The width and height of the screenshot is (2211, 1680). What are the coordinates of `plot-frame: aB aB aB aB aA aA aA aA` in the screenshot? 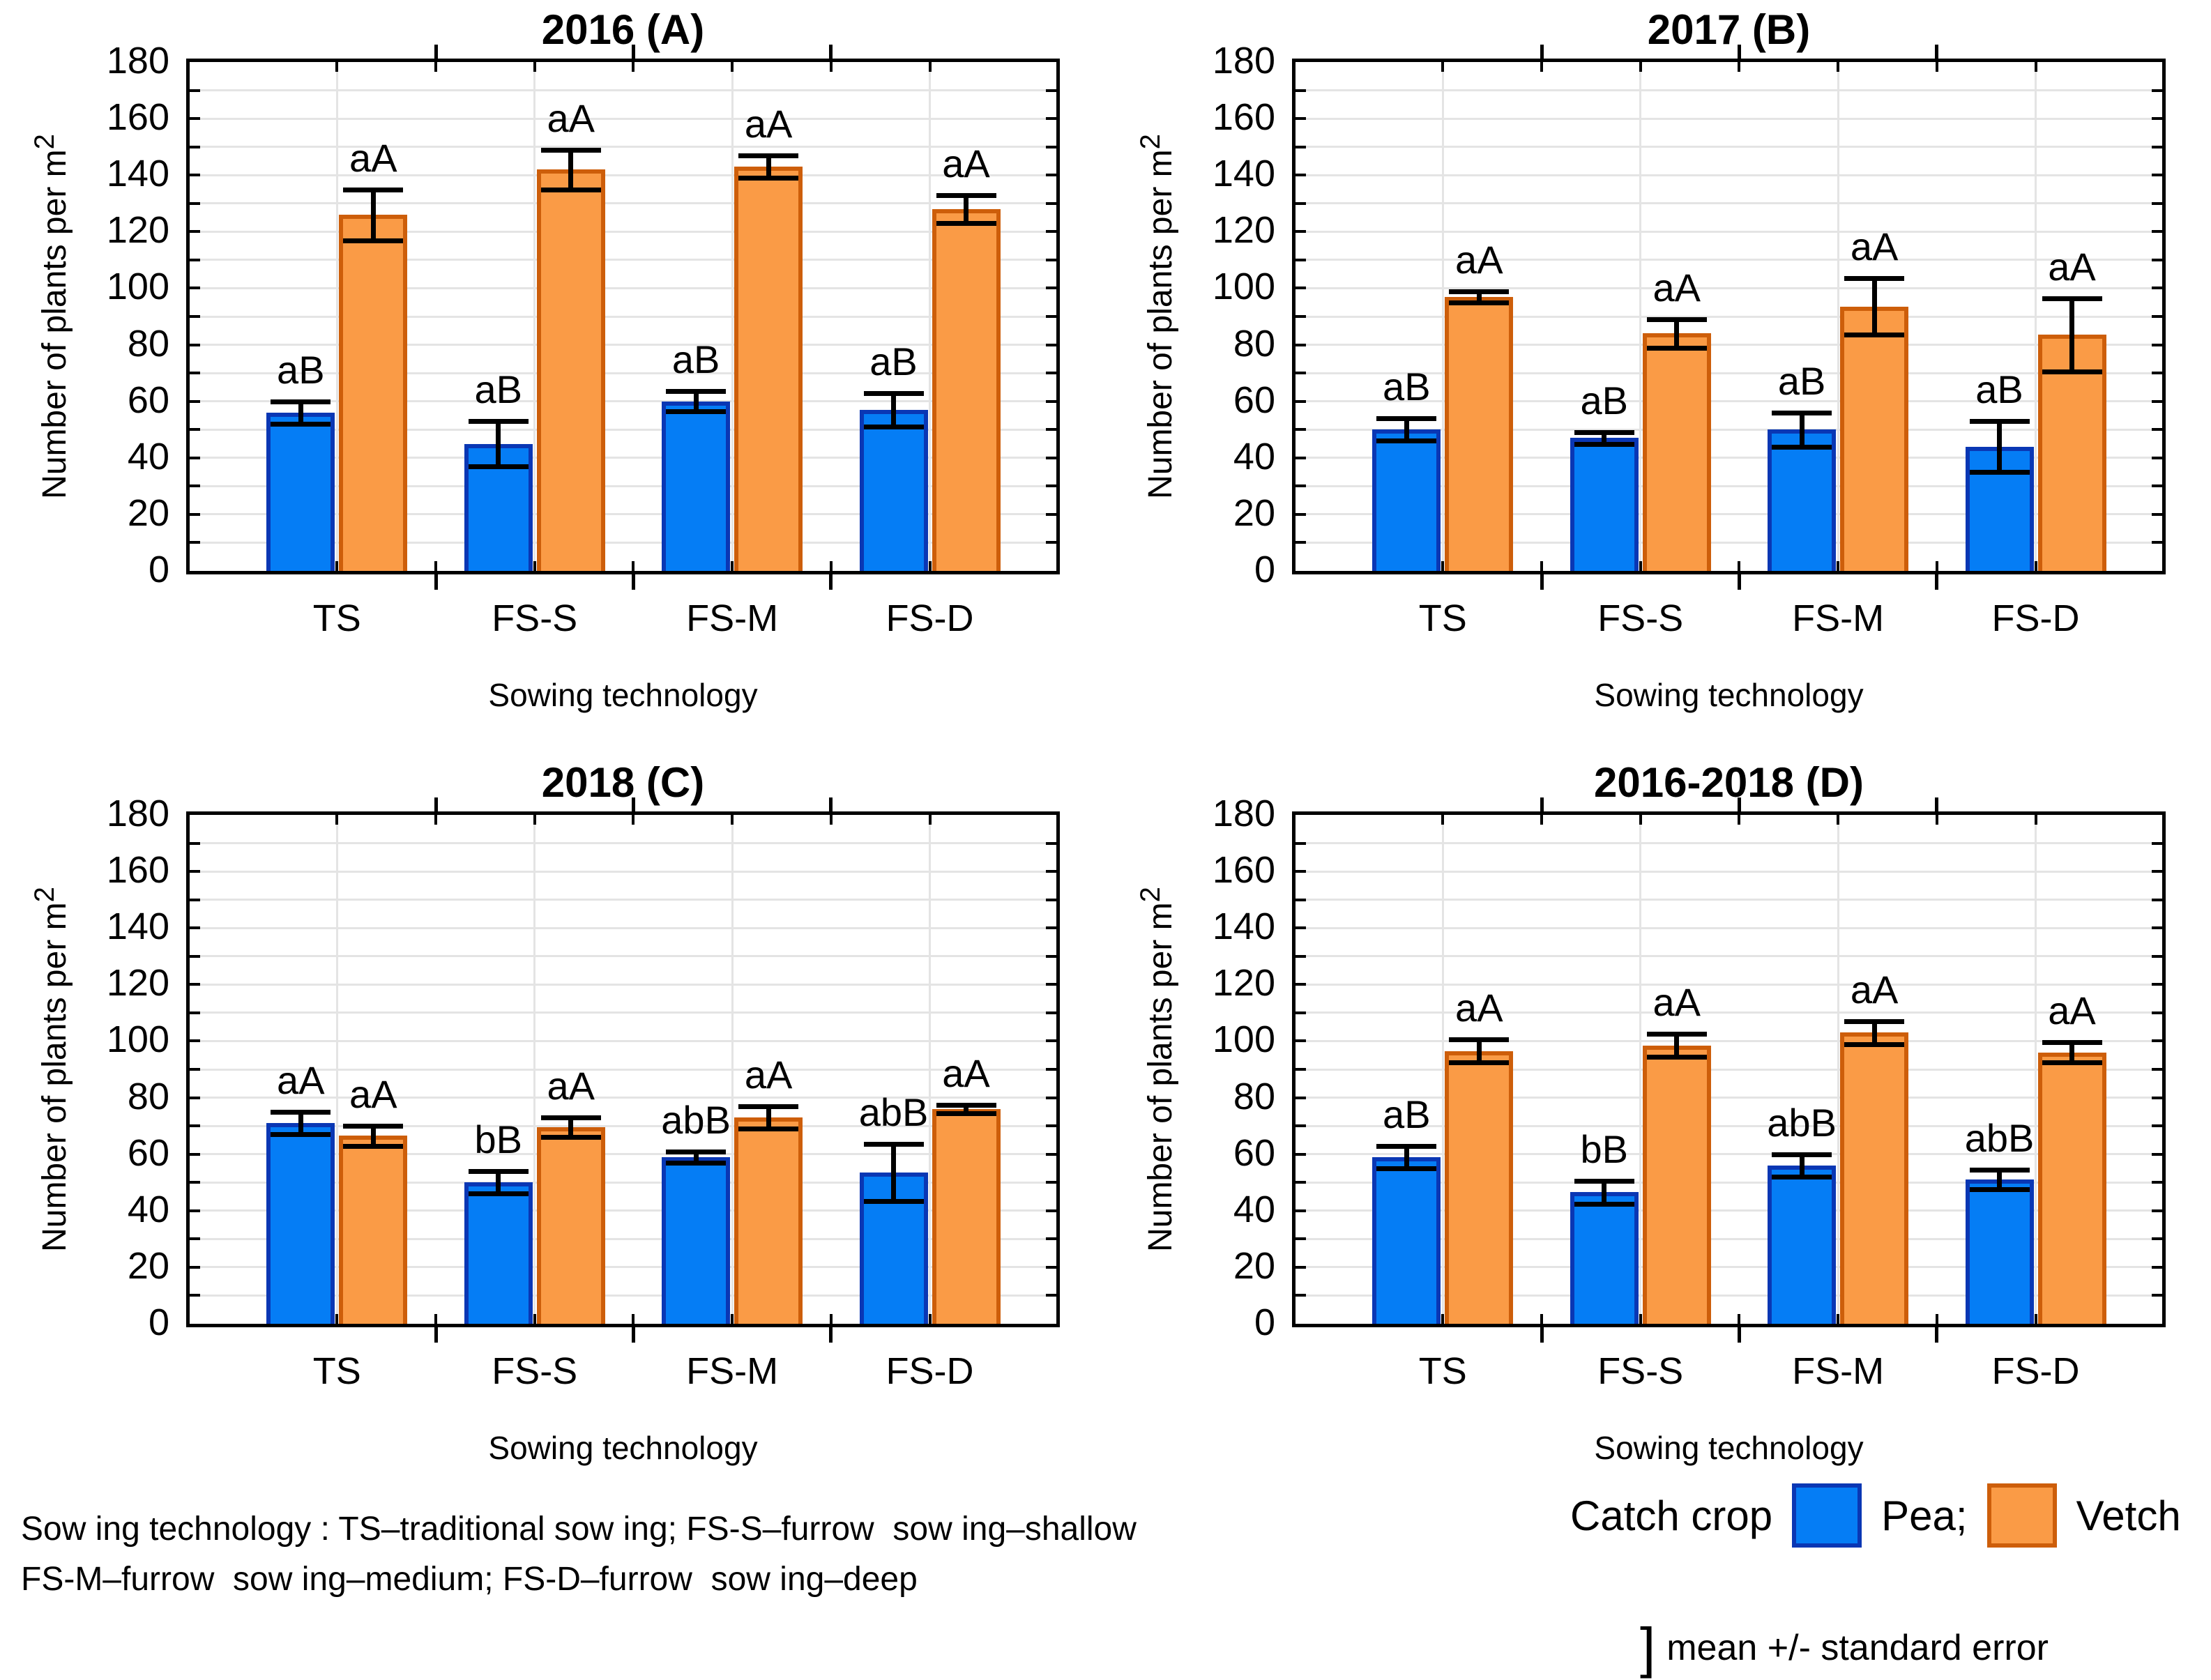 It's located at (623, 316).